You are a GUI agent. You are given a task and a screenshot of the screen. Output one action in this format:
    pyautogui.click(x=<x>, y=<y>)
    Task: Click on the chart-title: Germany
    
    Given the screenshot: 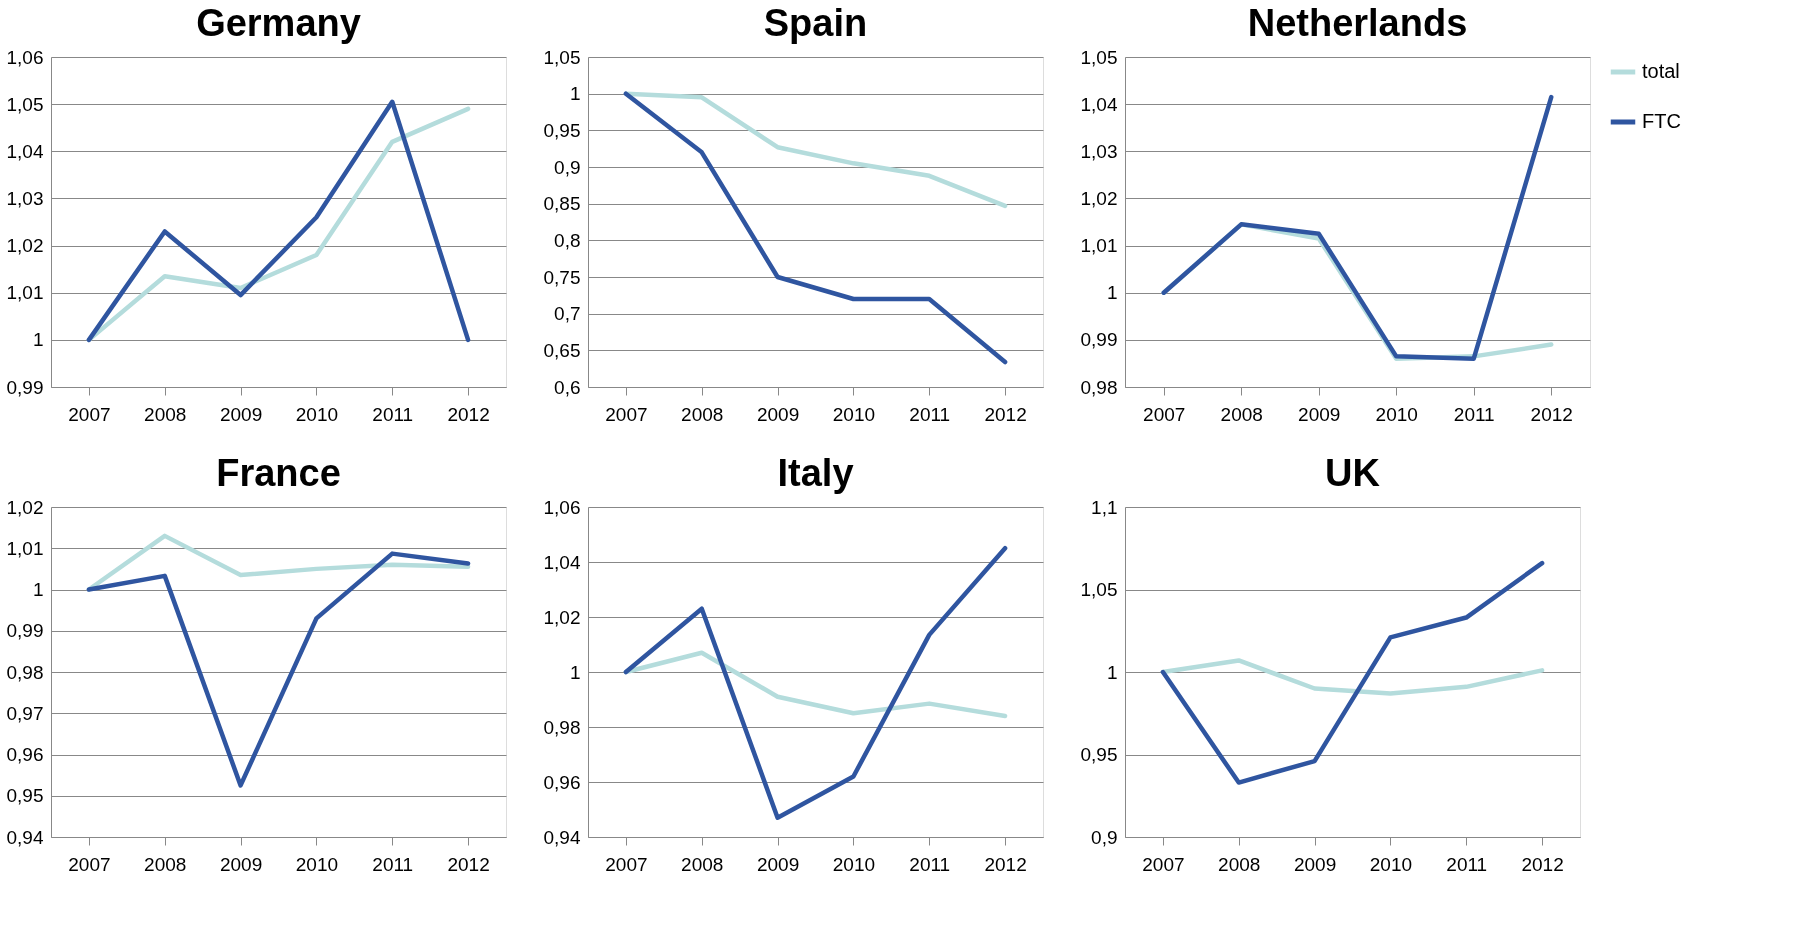 What is the action you would take?
    pyautogui.click(x=278, y=23)
    